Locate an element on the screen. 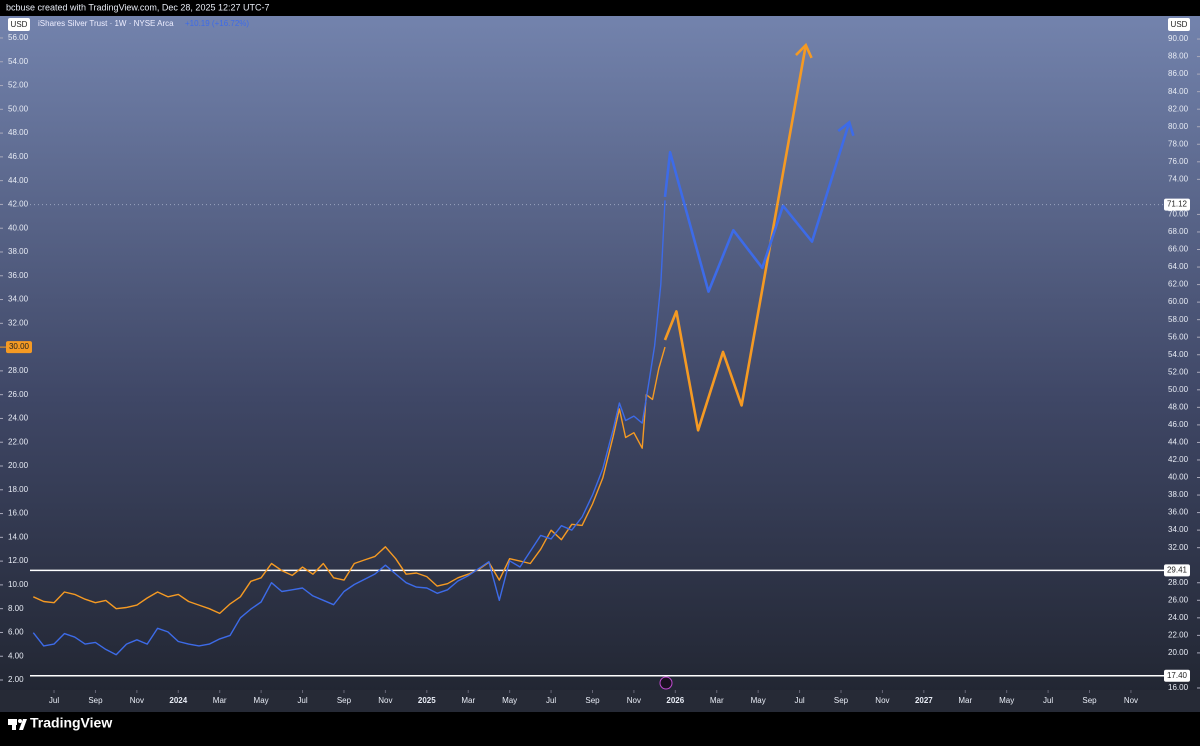 The height and width of the screenshot is (746, 1200). y2-tick-label: 80.00 is located at coordinates (1178, 126).